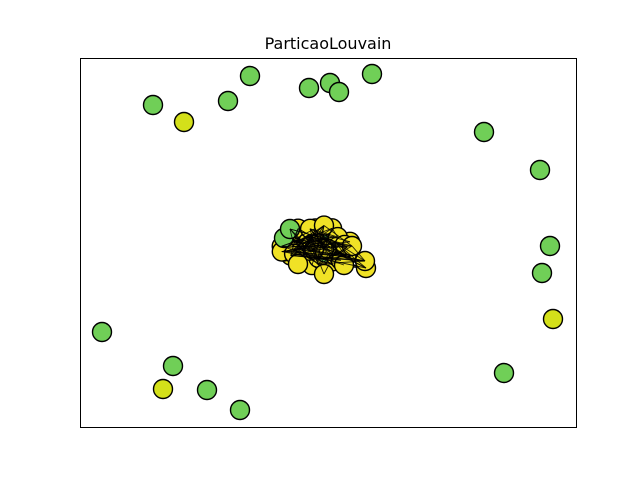 This screenshot has width=640, height=480. I want to click on cluster-node, so click(298, 264).